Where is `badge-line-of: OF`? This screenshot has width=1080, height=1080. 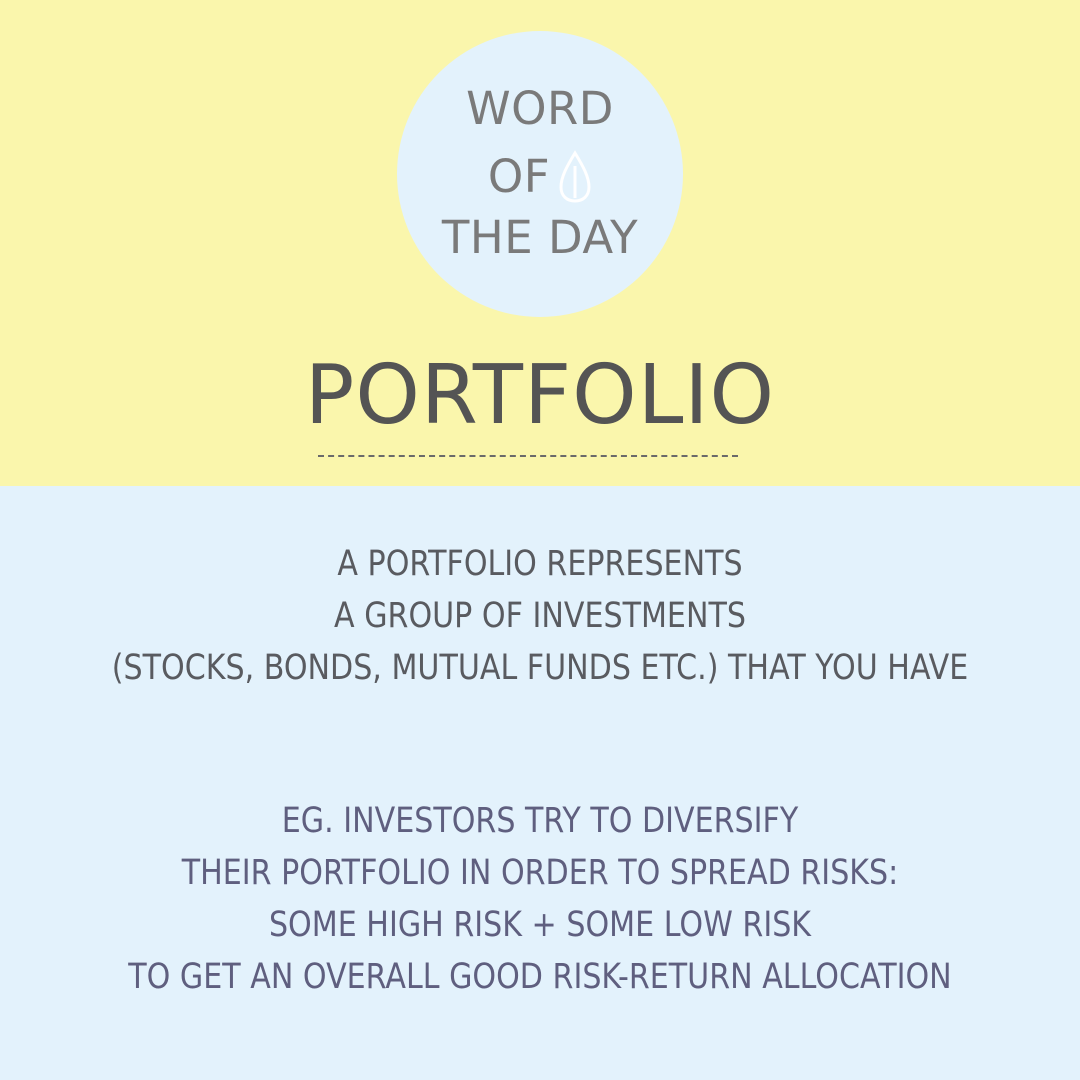 badge-line-of: OF is located at coordinates (540, 176).